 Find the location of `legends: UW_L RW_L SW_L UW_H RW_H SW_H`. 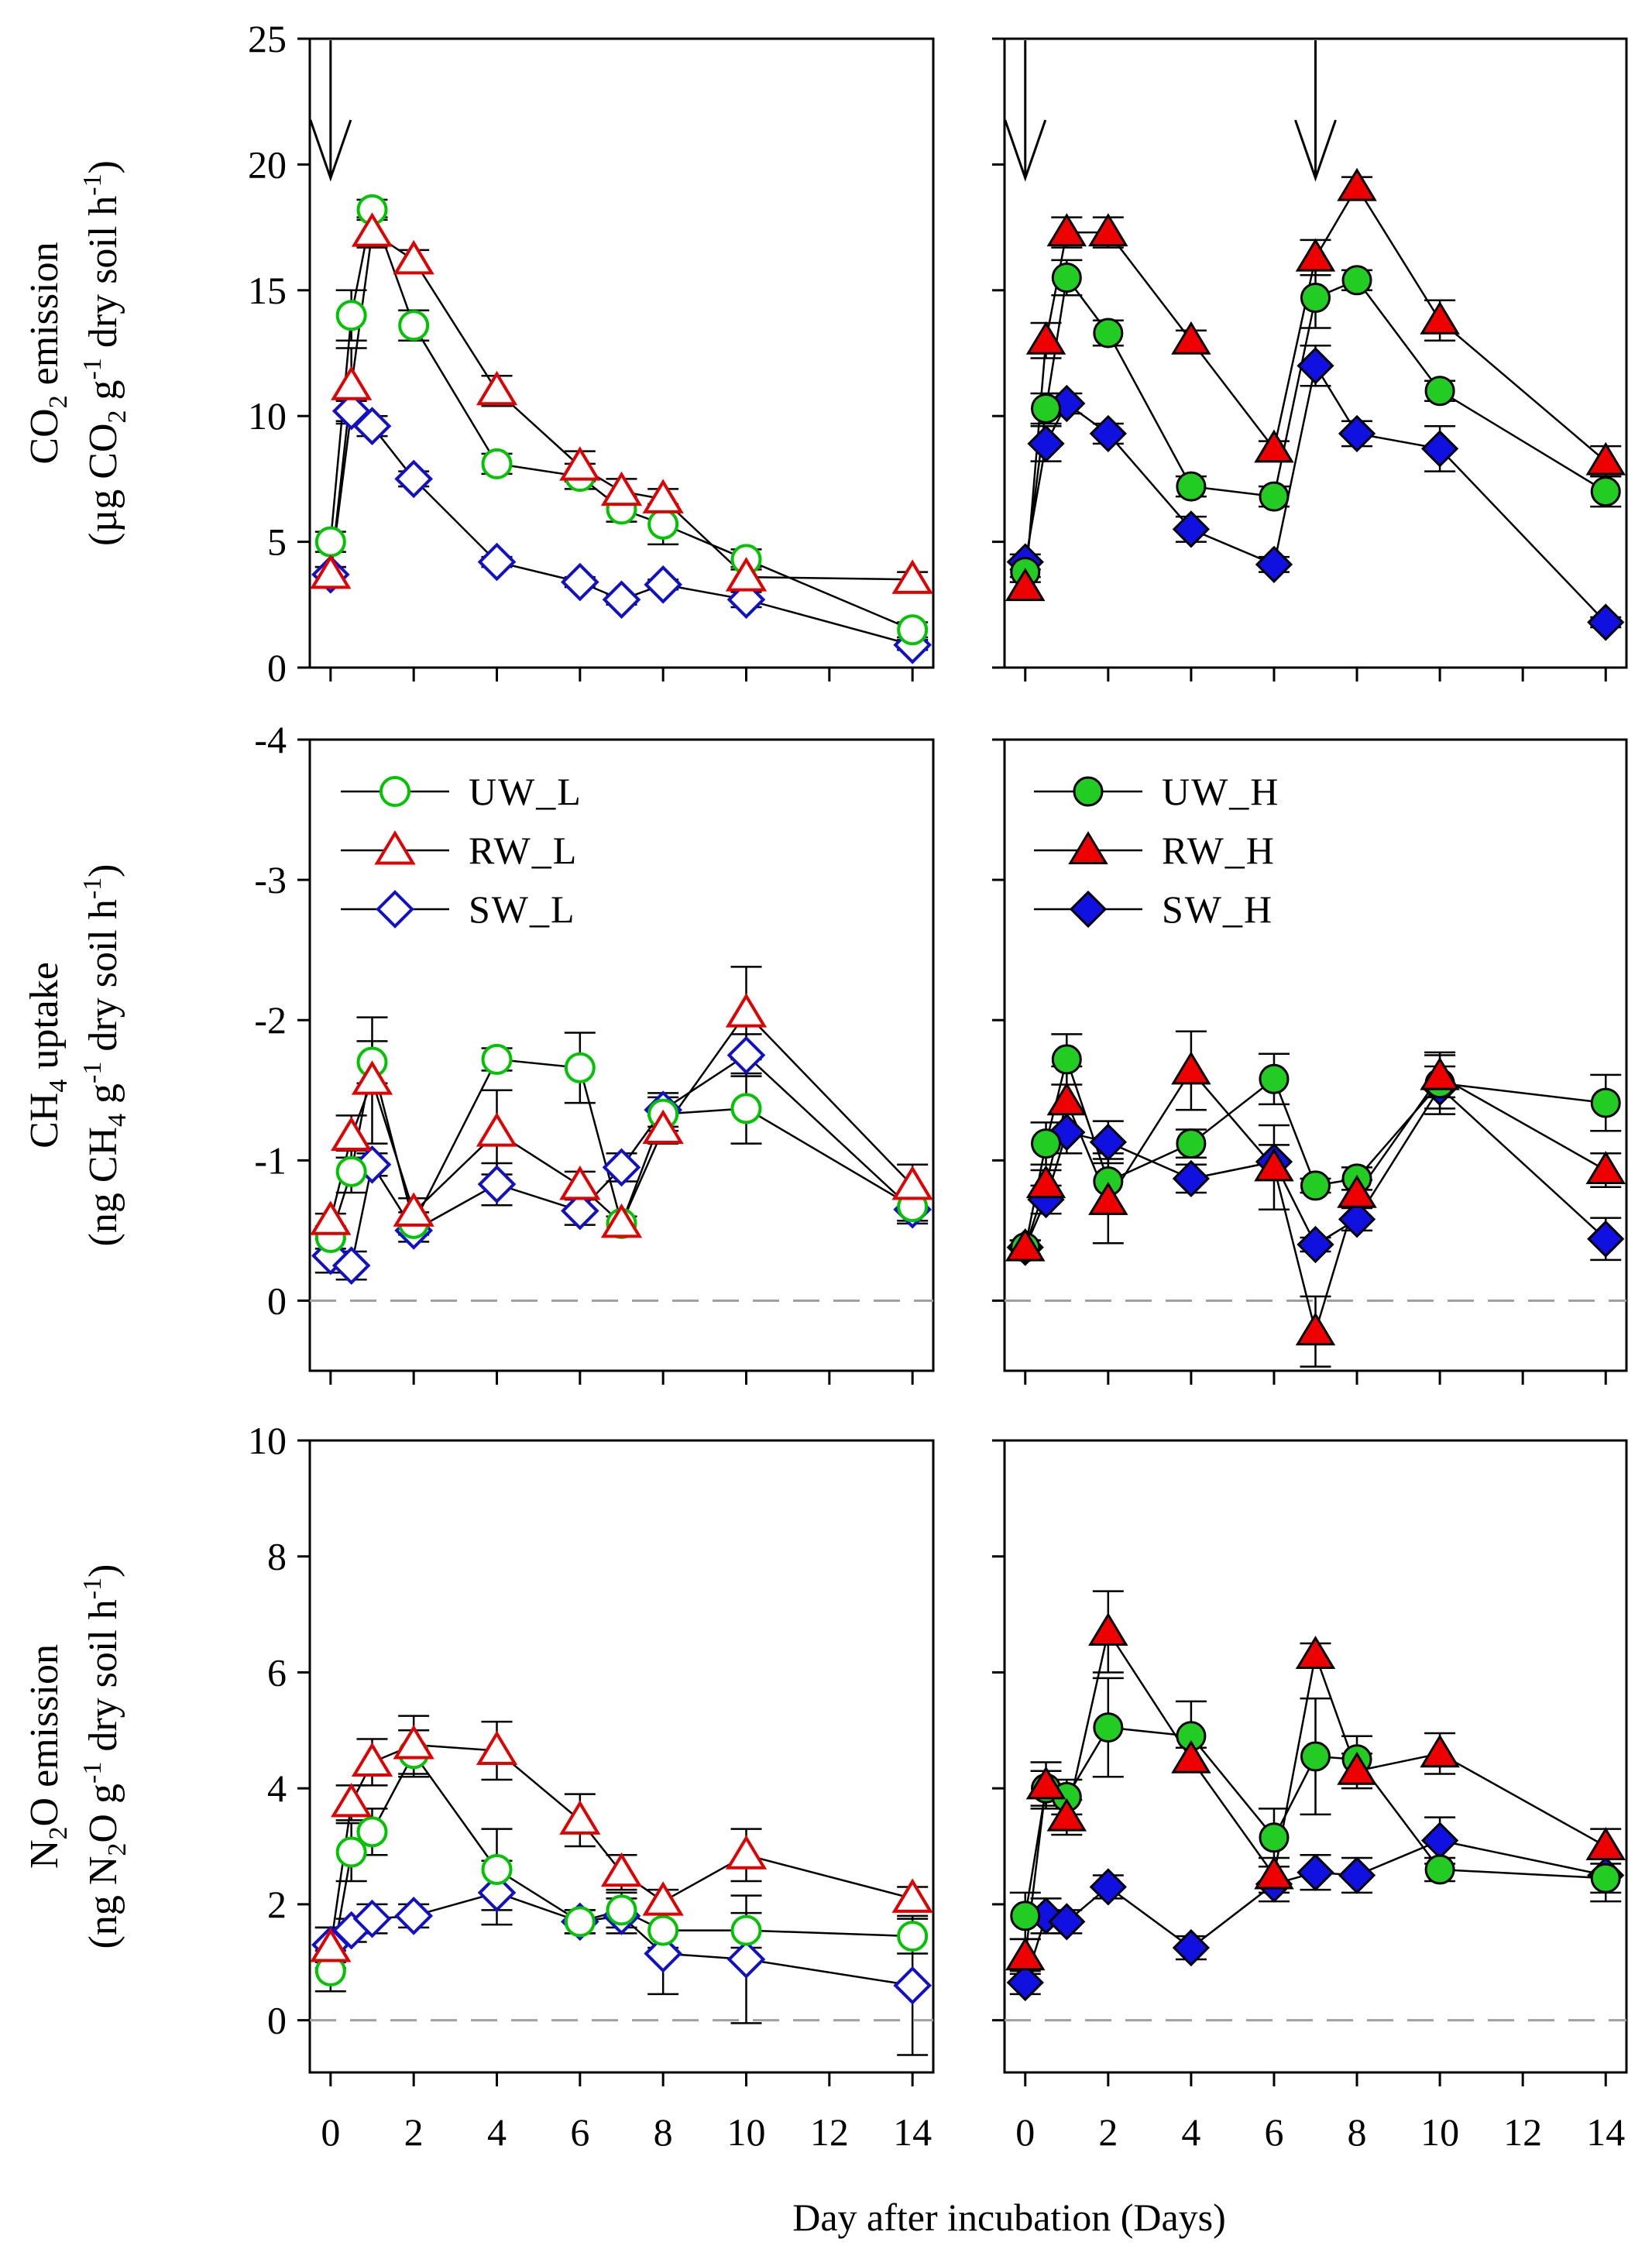

legends: UW_L RW_L SW_L UW_H RW_H SW_H is located at coordinates (810, 850).